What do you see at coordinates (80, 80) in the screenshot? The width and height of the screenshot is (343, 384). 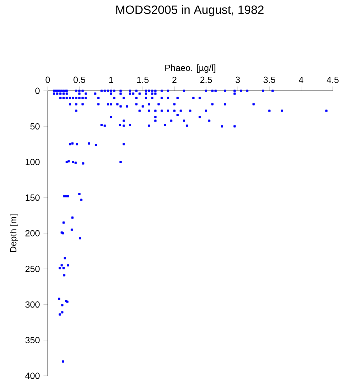 I see `x-tick-label: 0.5` at bounding box center [80, 80].